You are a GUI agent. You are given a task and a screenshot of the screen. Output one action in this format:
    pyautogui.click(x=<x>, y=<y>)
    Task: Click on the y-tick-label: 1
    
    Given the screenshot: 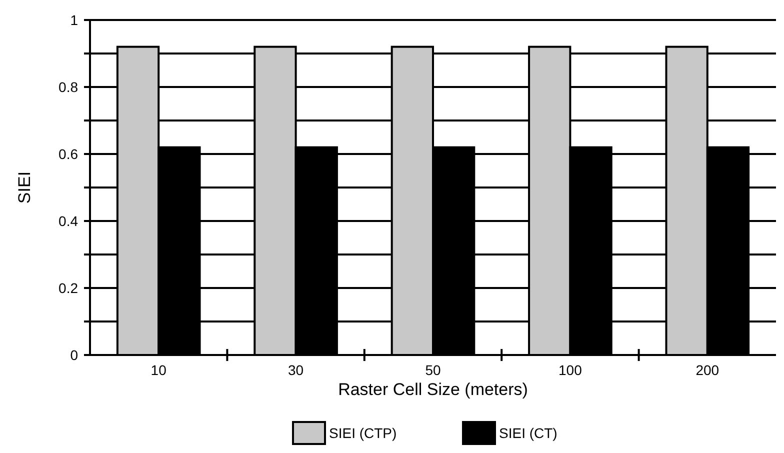 What is the action you would take?
    pyautogui.click(x=74, y=20)
    